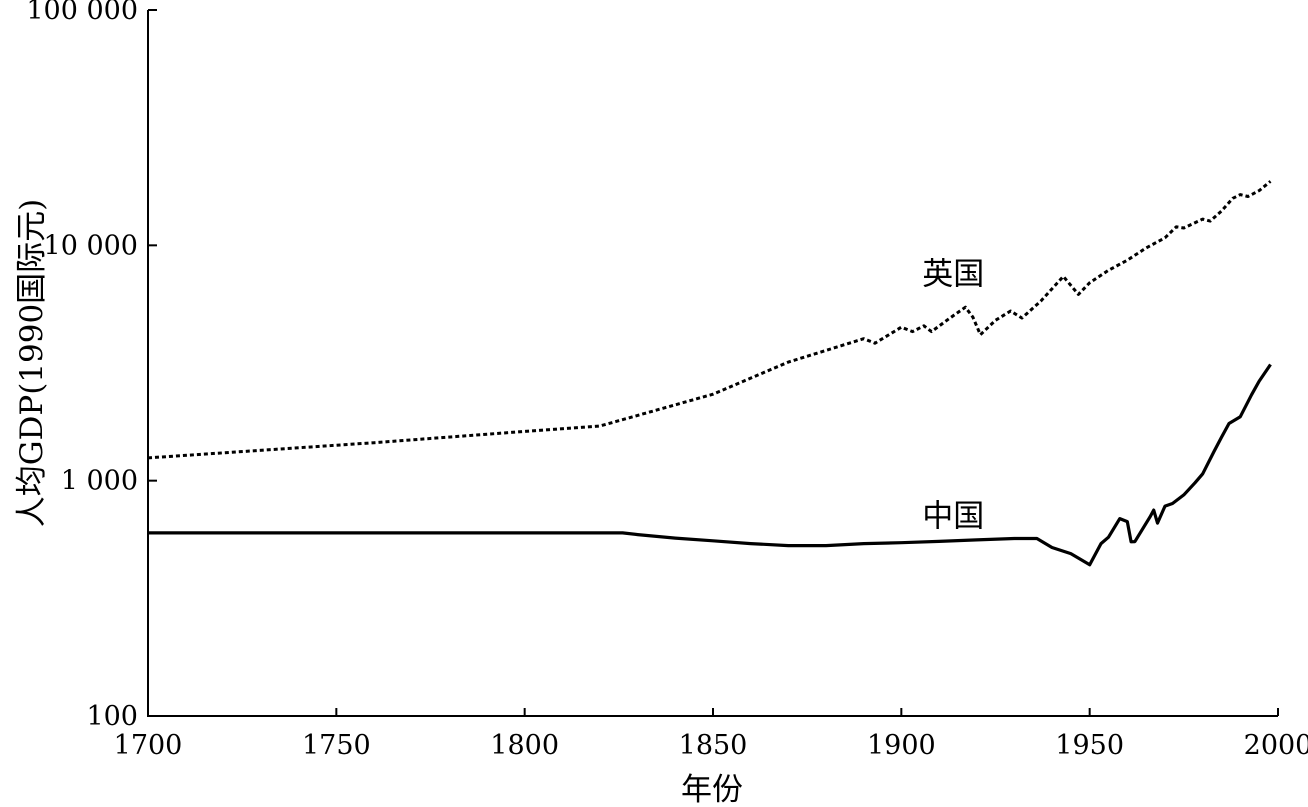 The width and height of the screenshot is (1308, 807). Describe the element at coordinates (99, 481) in the screenshot. I see `y-tick-label: 1 000` at that location.